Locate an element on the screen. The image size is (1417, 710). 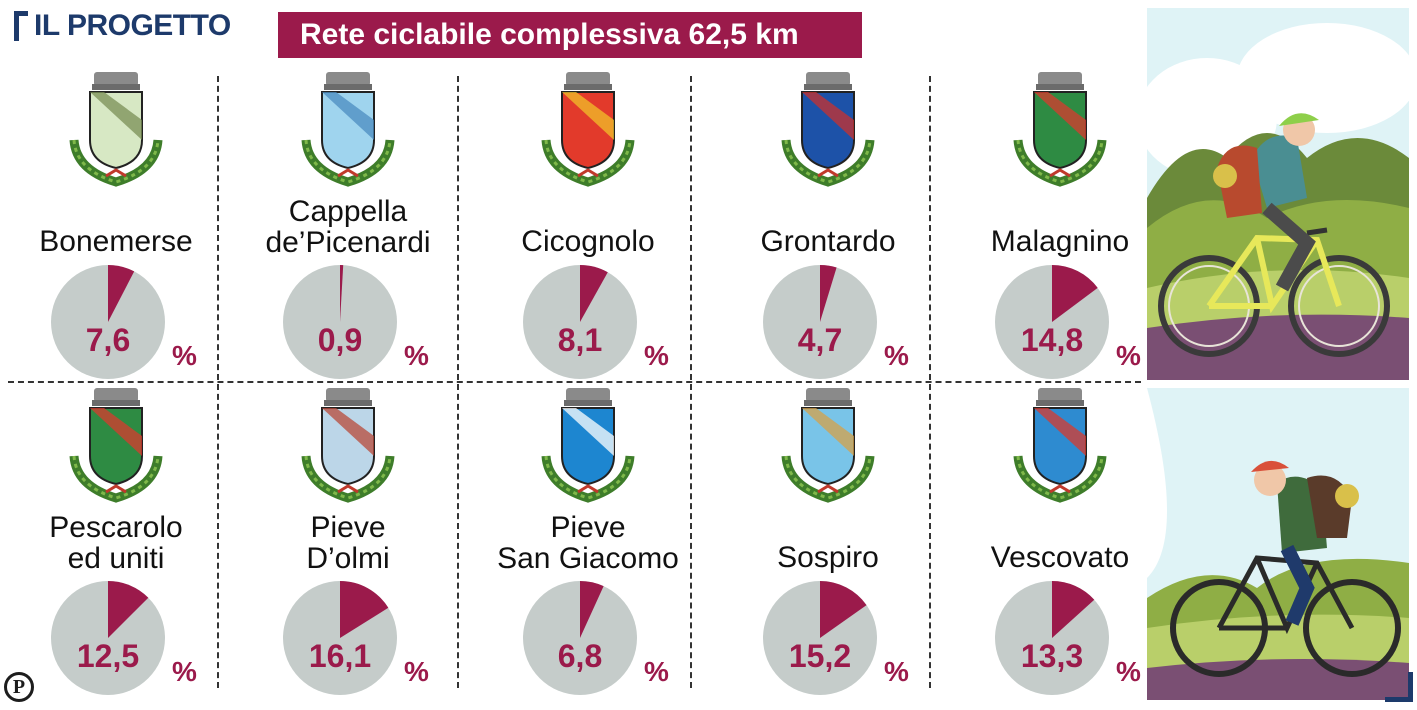
cyclist-illustration-top is located at coordinates (1278, 194).